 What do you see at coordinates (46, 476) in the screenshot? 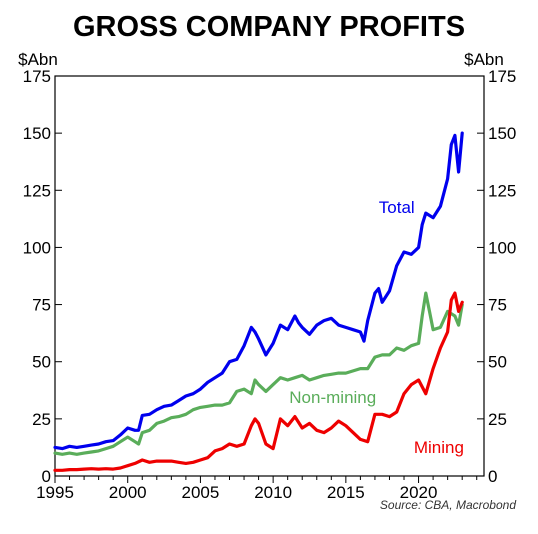
I see `y-tick-label-left: 0` at bounding box center [46, 476].